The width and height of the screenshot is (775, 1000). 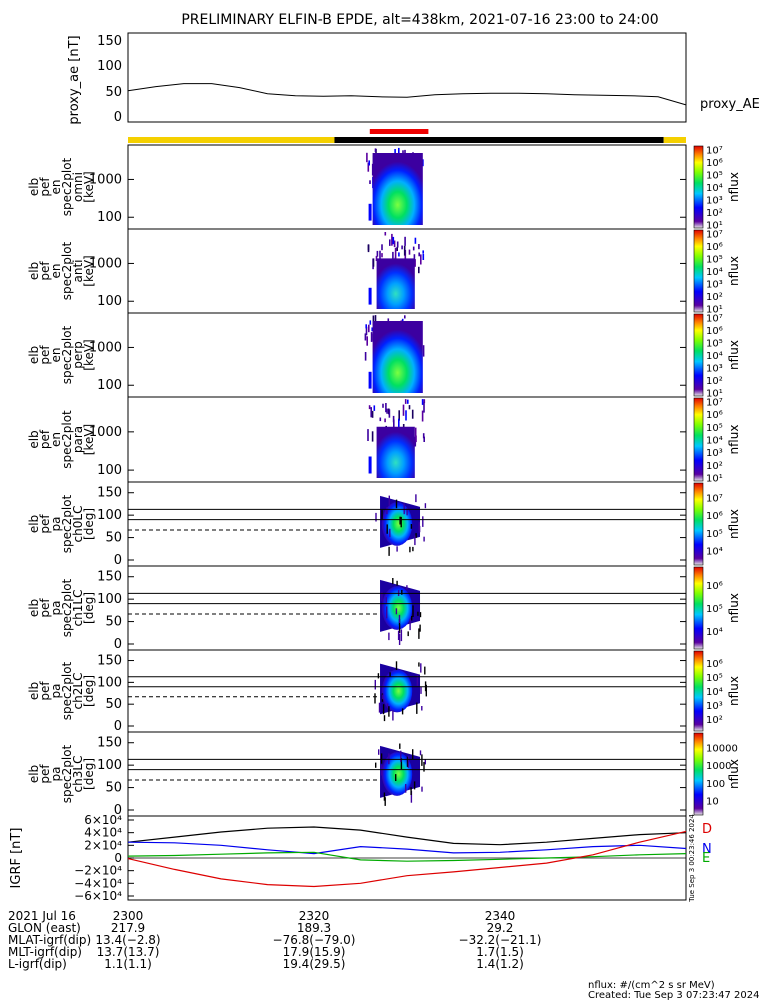 I want to click on footer-row-value: −76.8(−79.0), so click(x=314, y=940).